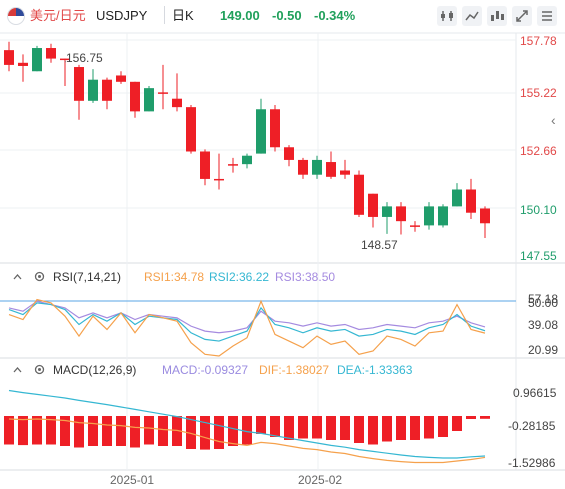  I want to click on expand-panel-icon: ‹, so click(553, 120).